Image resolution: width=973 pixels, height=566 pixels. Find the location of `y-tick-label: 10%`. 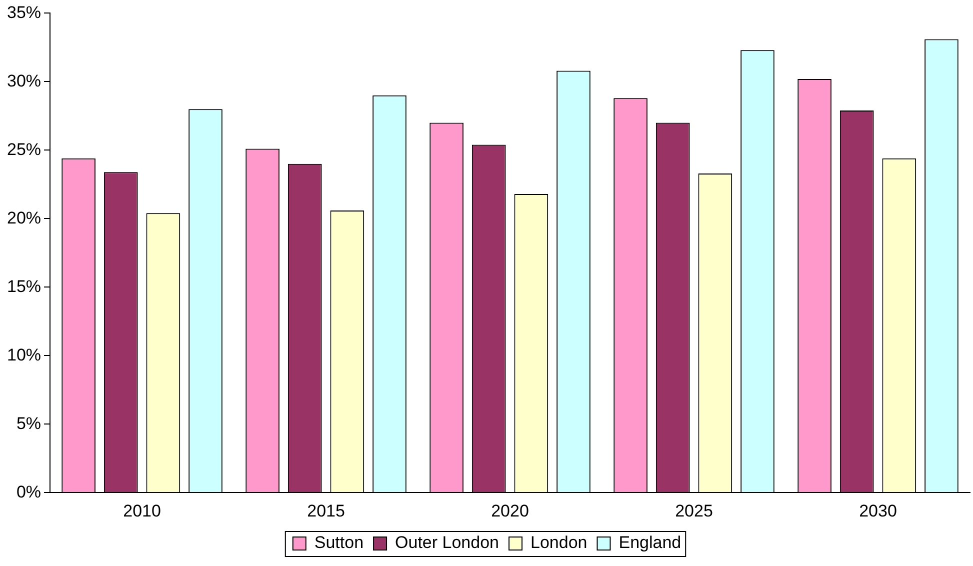

y-tick-label: 10% is located at coordinates (24, 354).